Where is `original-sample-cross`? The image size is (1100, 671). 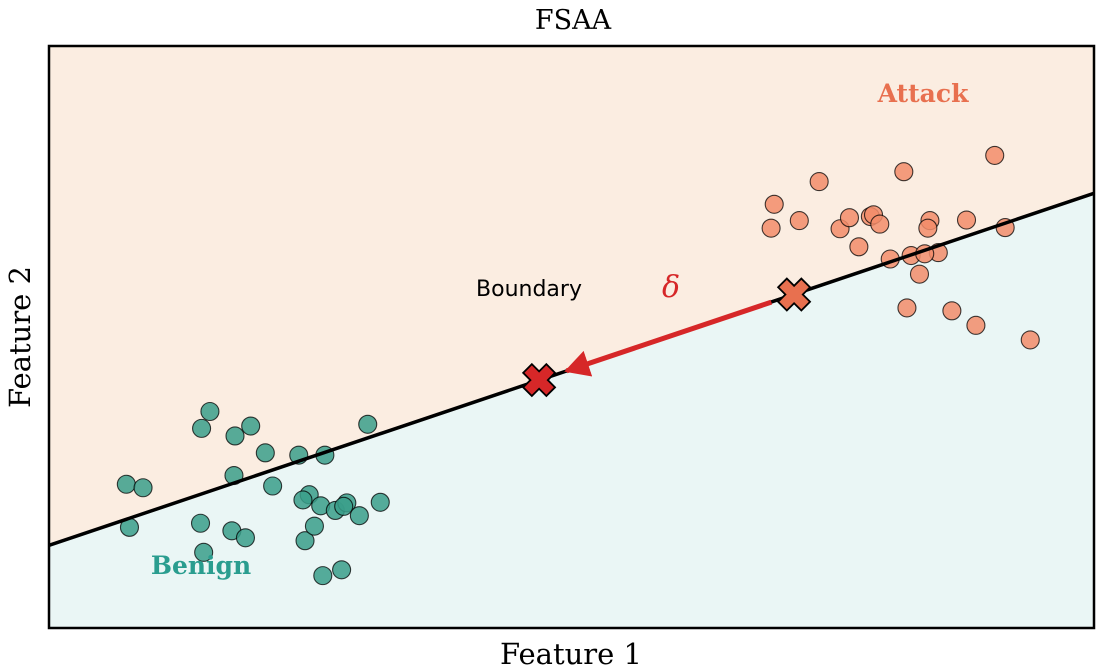 original-sample-cross is located at coordinates (794, 294).